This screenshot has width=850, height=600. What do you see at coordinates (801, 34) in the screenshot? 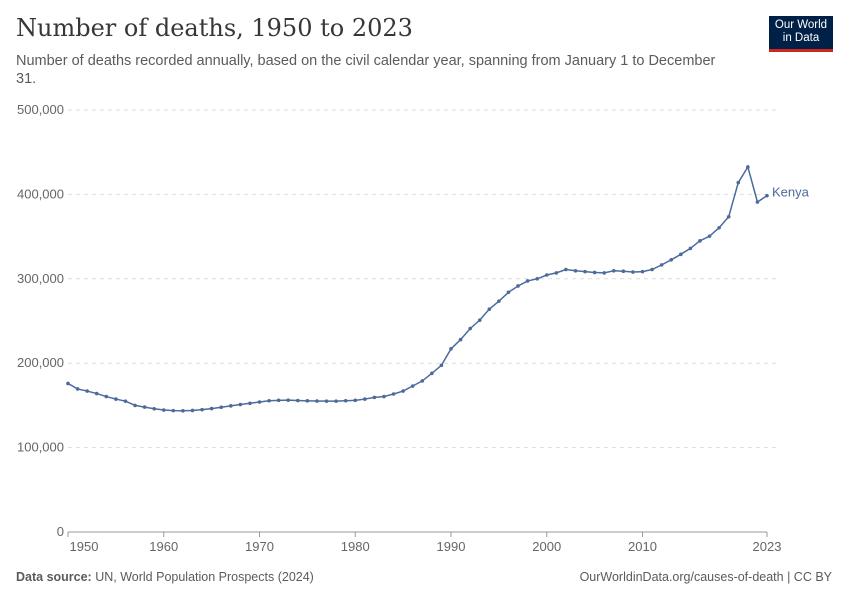
I see `owid-logo: Our World in Data` at bounding box center [801, 34].